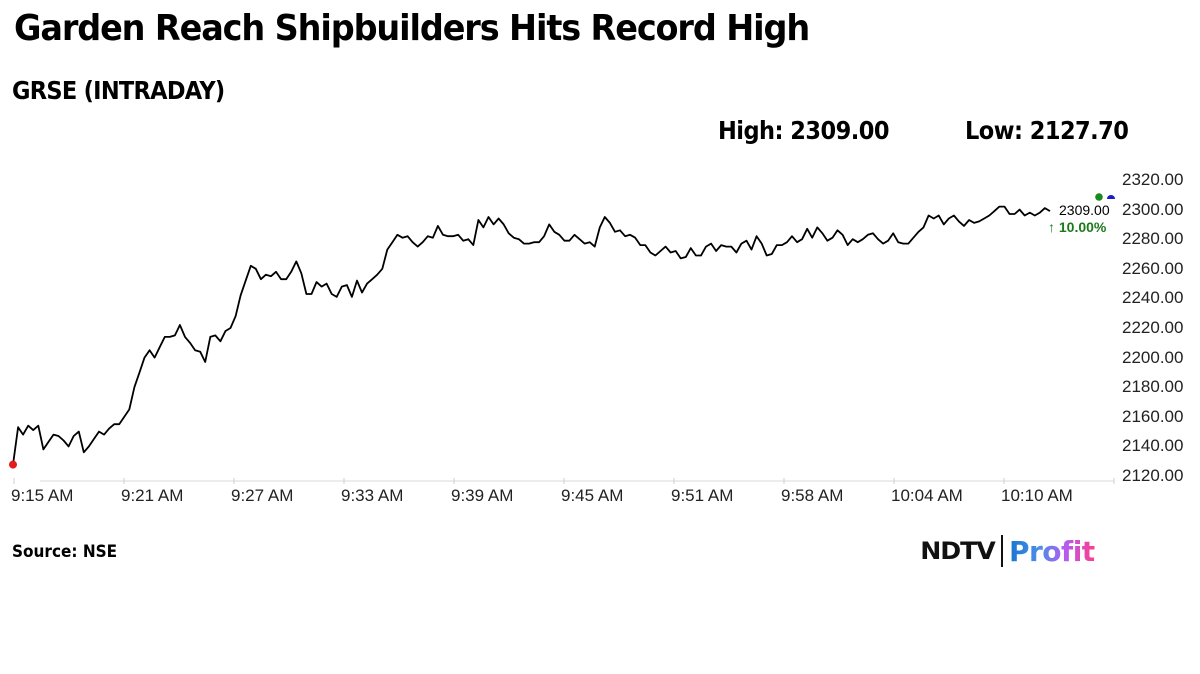 This screenshot has height=674, width=1200. What do you see at coordinates (262, 495) in the screenshot?
I see `x-tick-label: 9:27 AM` at bounding box center [262, 495].